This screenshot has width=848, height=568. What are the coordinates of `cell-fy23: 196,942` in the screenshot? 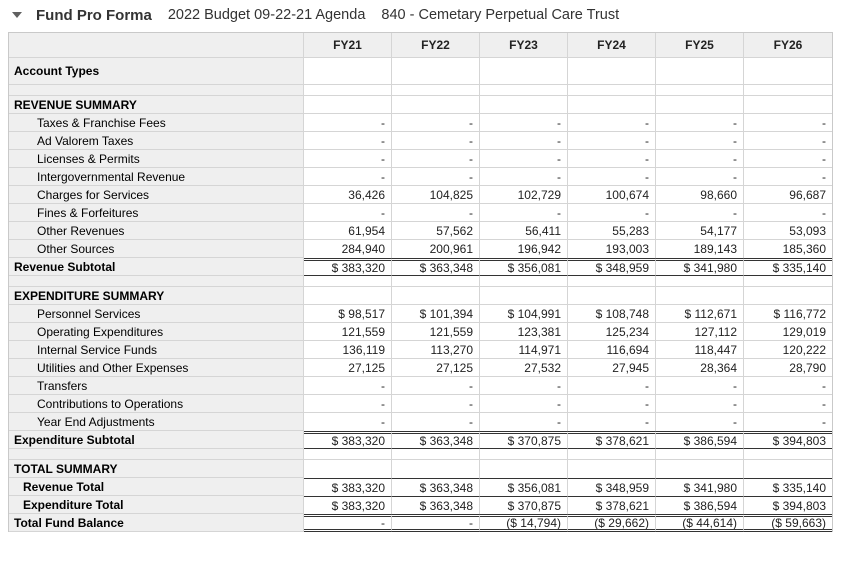 It's located at (524, 249).